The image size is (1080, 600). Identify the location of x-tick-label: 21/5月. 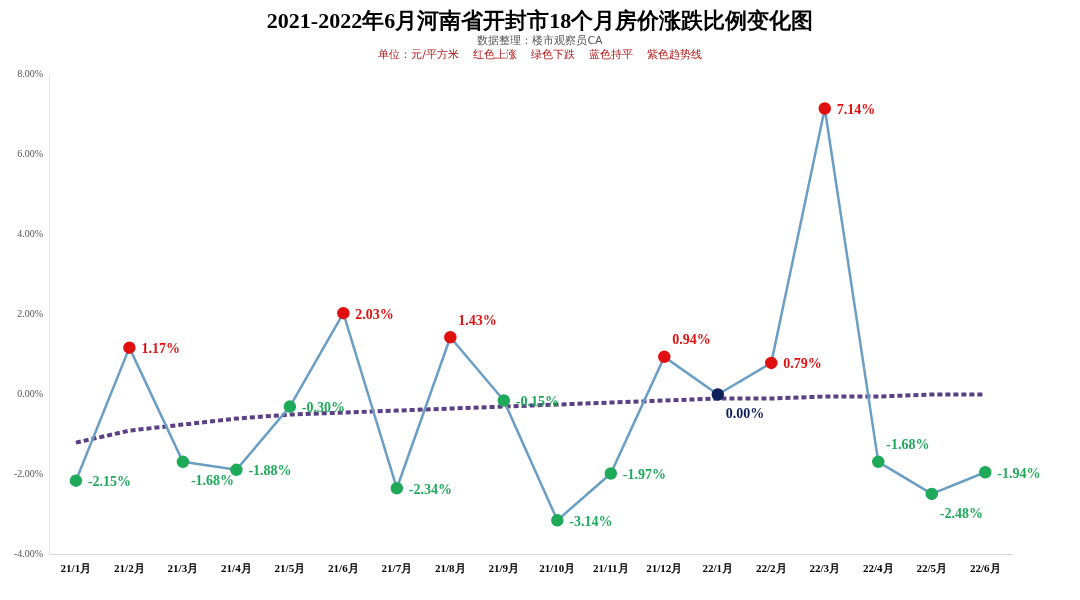
(290, 568).